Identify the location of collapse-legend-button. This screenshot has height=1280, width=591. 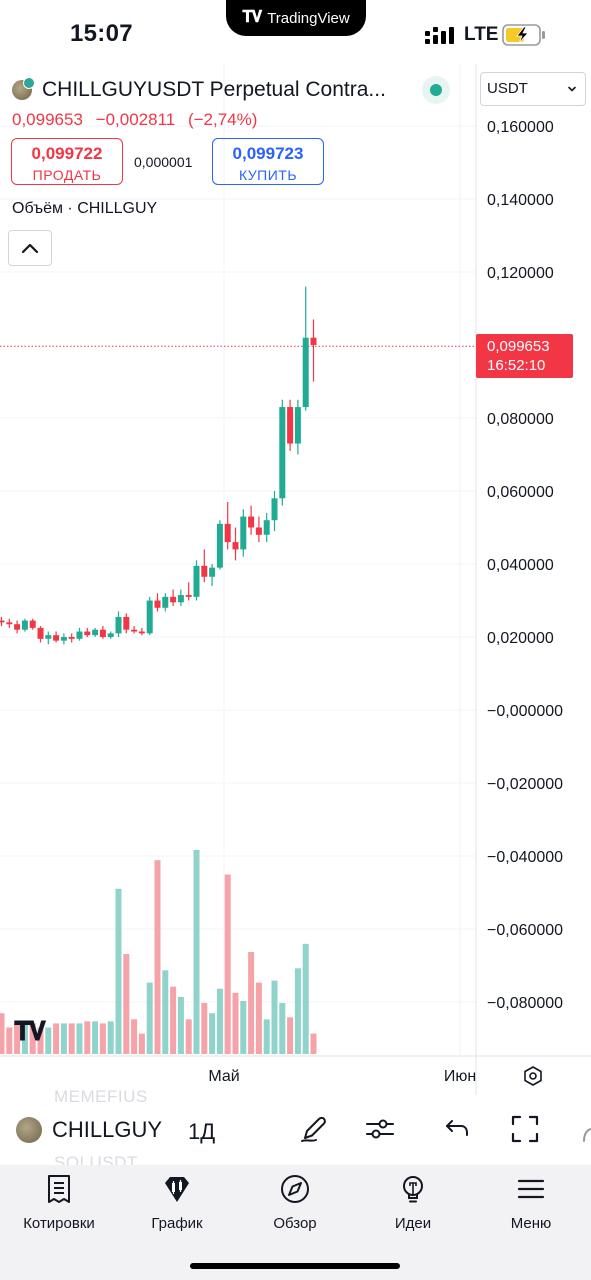
(30, 248).